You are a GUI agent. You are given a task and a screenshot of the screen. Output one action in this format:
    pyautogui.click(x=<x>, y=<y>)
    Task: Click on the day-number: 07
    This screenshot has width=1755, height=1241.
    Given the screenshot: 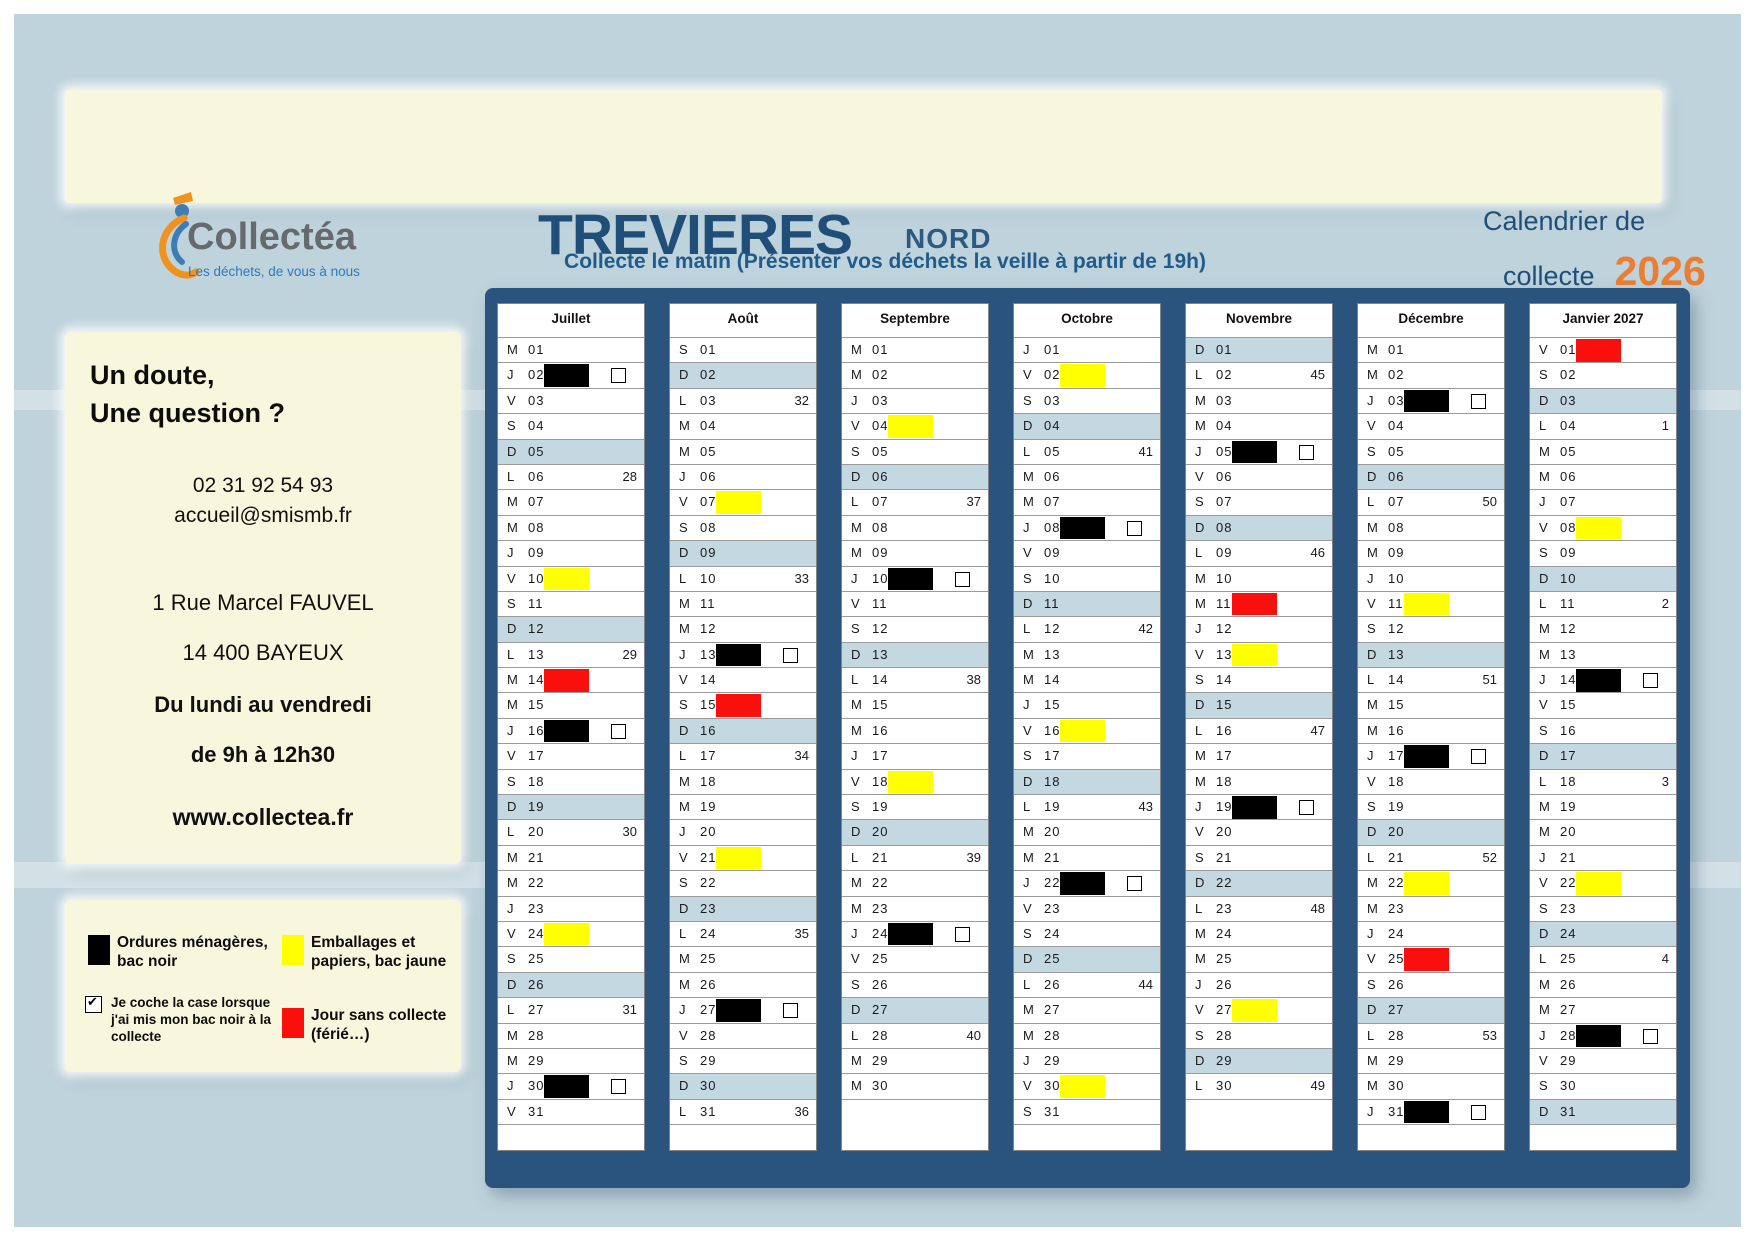 What is the action you would take?
    pyautogui.click(x=536, y=502)
    